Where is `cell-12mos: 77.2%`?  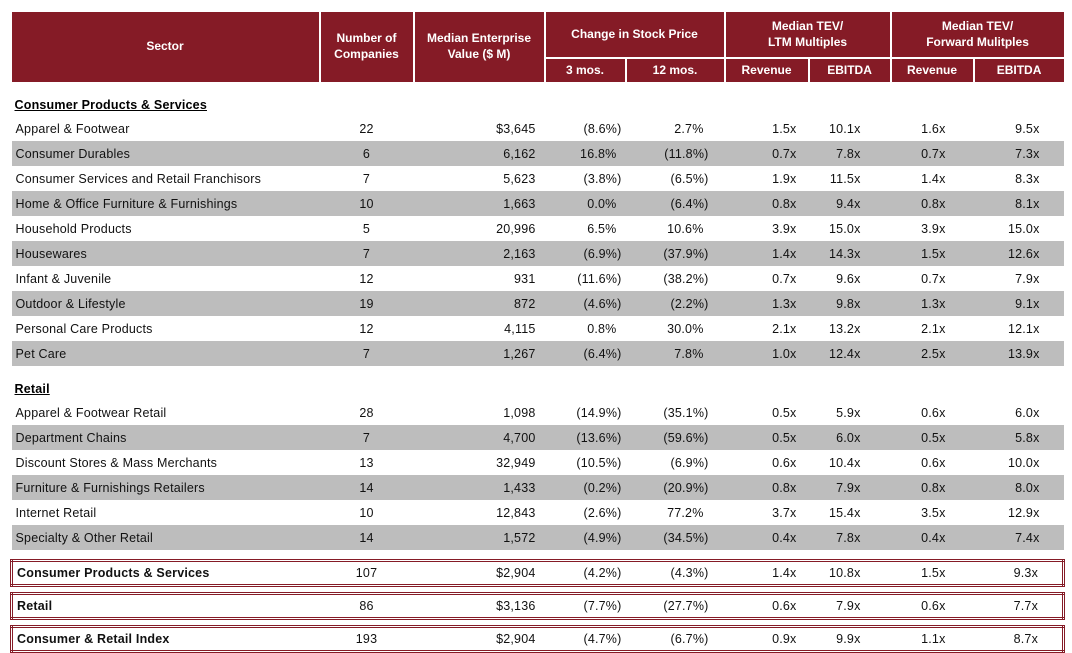
cell-12mos: 77.2% is located at coordinates (685, 512).